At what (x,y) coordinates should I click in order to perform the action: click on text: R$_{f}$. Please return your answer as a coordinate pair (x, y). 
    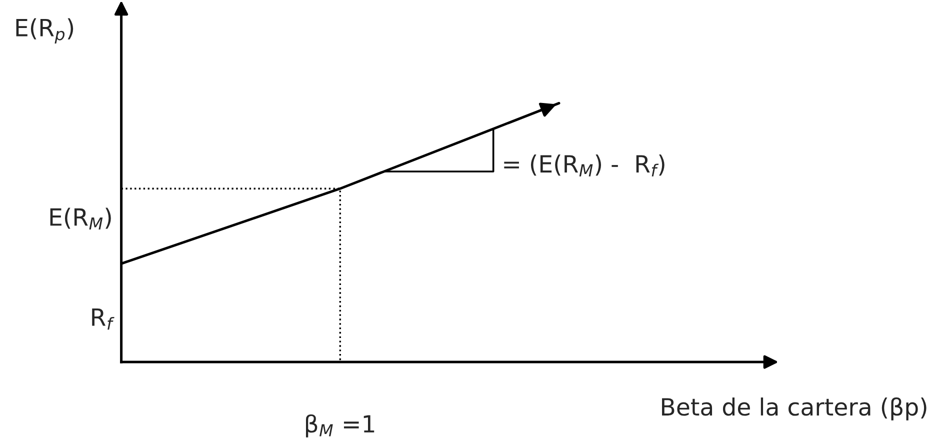
    Looking at the image, I should click on (103, 319).